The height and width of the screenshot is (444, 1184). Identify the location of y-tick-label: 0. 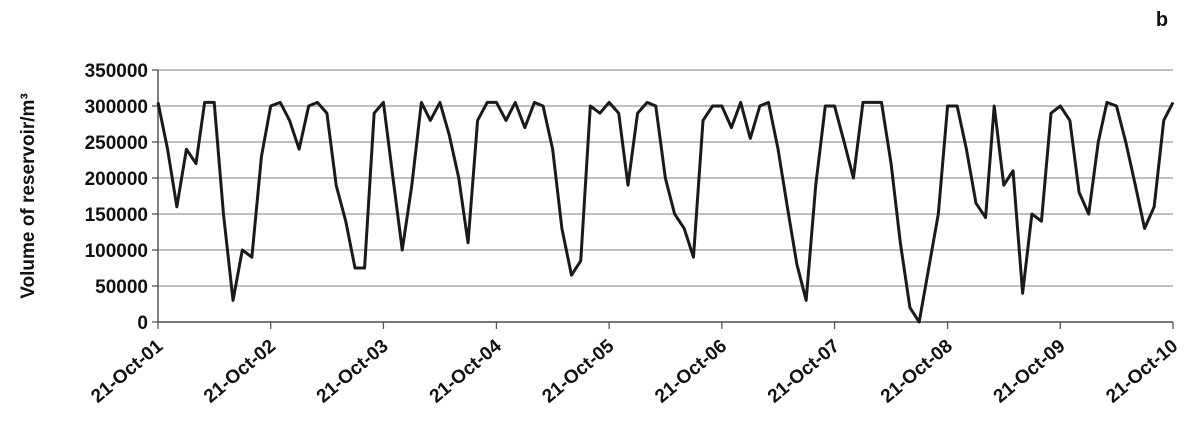
(142, 323).